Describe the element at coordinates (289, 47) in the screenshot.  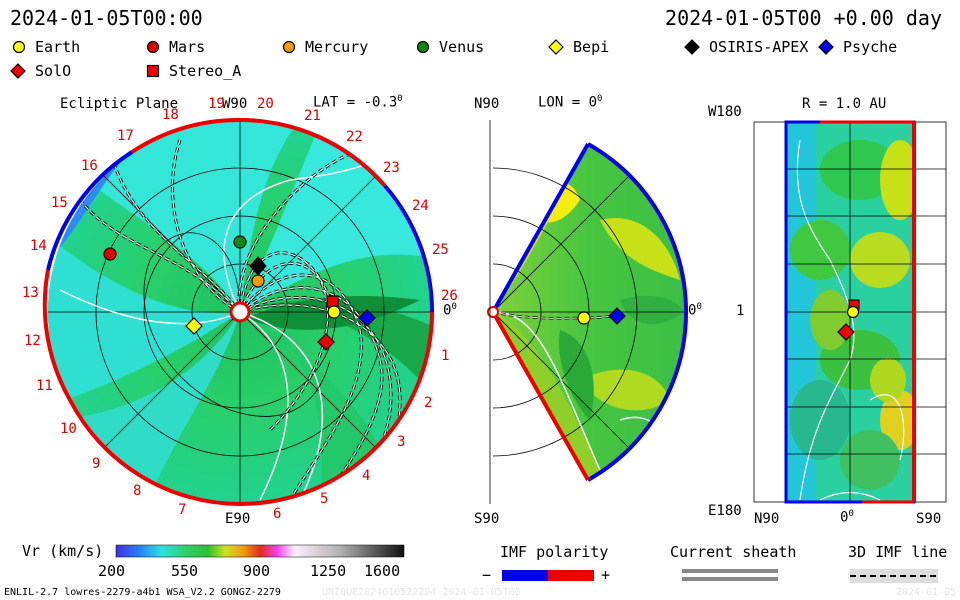
I see `mercury-marker-icon` at that location.